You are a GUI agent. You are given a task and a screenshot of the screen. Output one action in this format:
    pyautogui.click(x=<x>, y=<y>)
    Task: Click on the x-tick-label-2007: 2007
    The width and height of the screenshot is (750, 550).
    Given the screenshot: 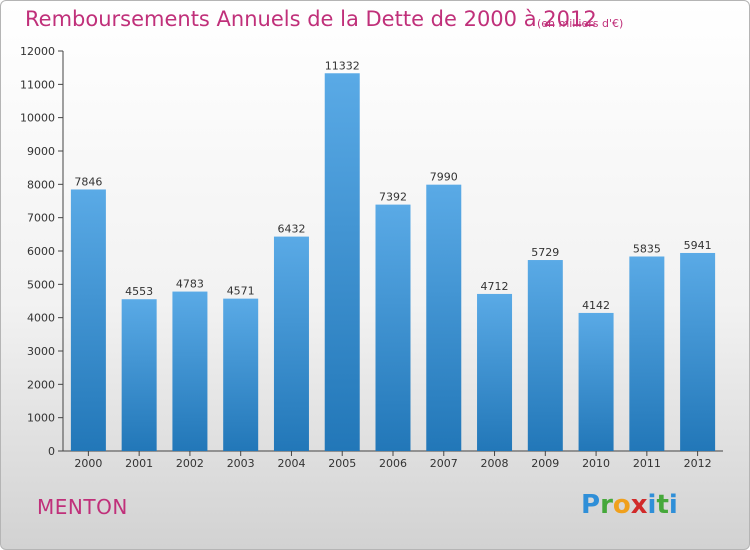 What is the action you would take?
    pyautogui.click(x=444, y=463)
    